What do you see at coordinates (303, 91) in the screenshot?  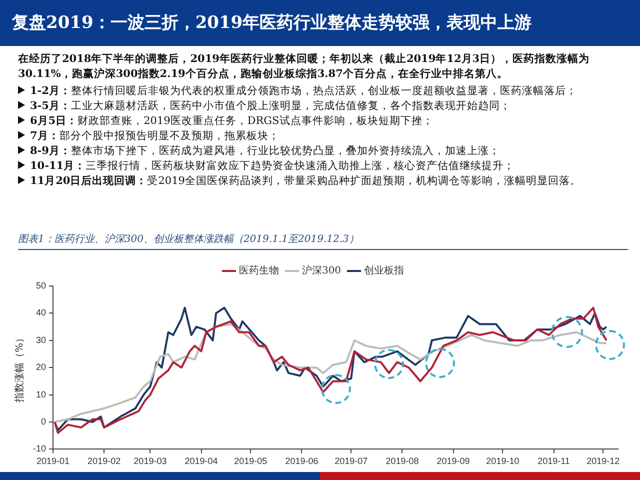 I see `text: 1-2月：整体行情回暖后非银为代表的权重成分领跑市场，热点活跃，创业板一度超额收益显著，医药涨幅落后；` at bounding box center [303, 91].